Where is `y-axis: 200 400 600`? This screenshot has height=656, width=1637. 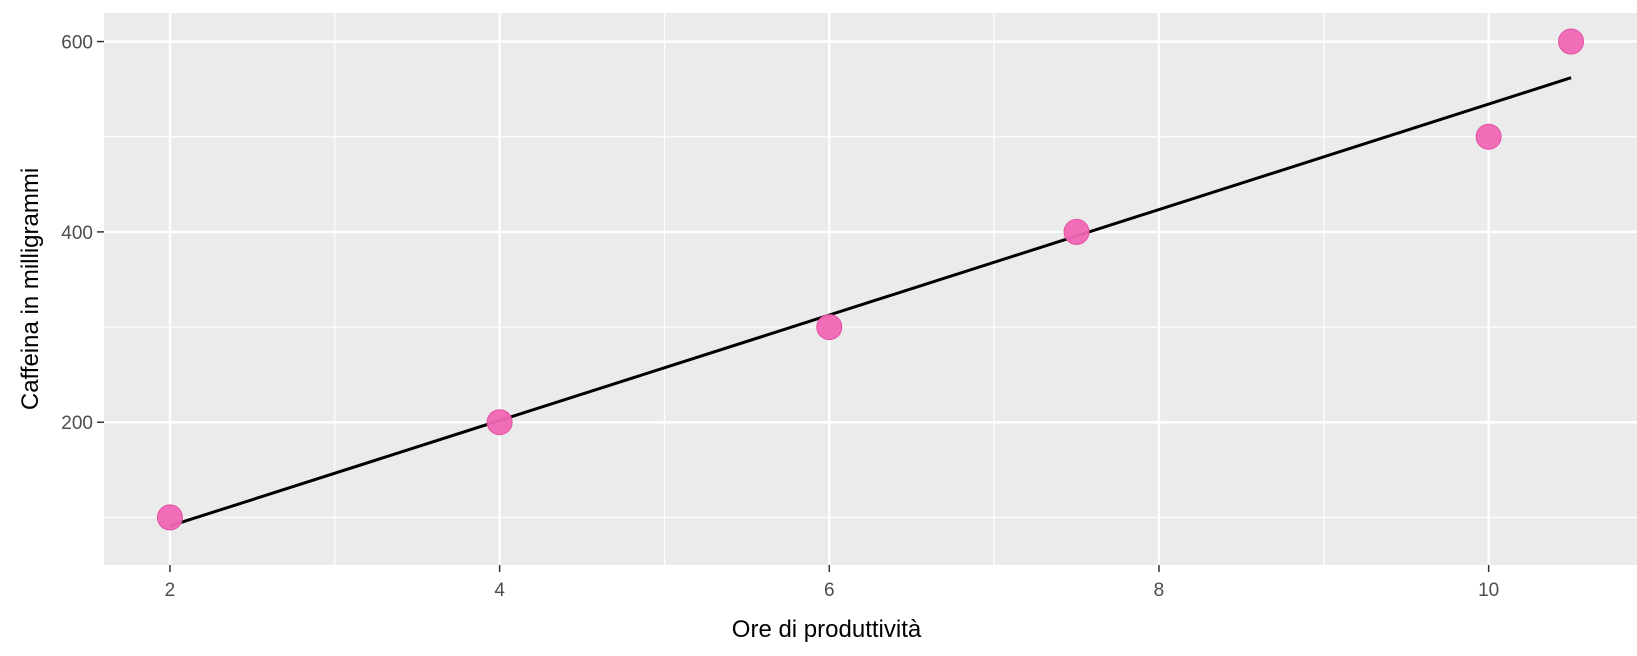 y-axis: 200 400 600 is located at coordinates (82, 233).